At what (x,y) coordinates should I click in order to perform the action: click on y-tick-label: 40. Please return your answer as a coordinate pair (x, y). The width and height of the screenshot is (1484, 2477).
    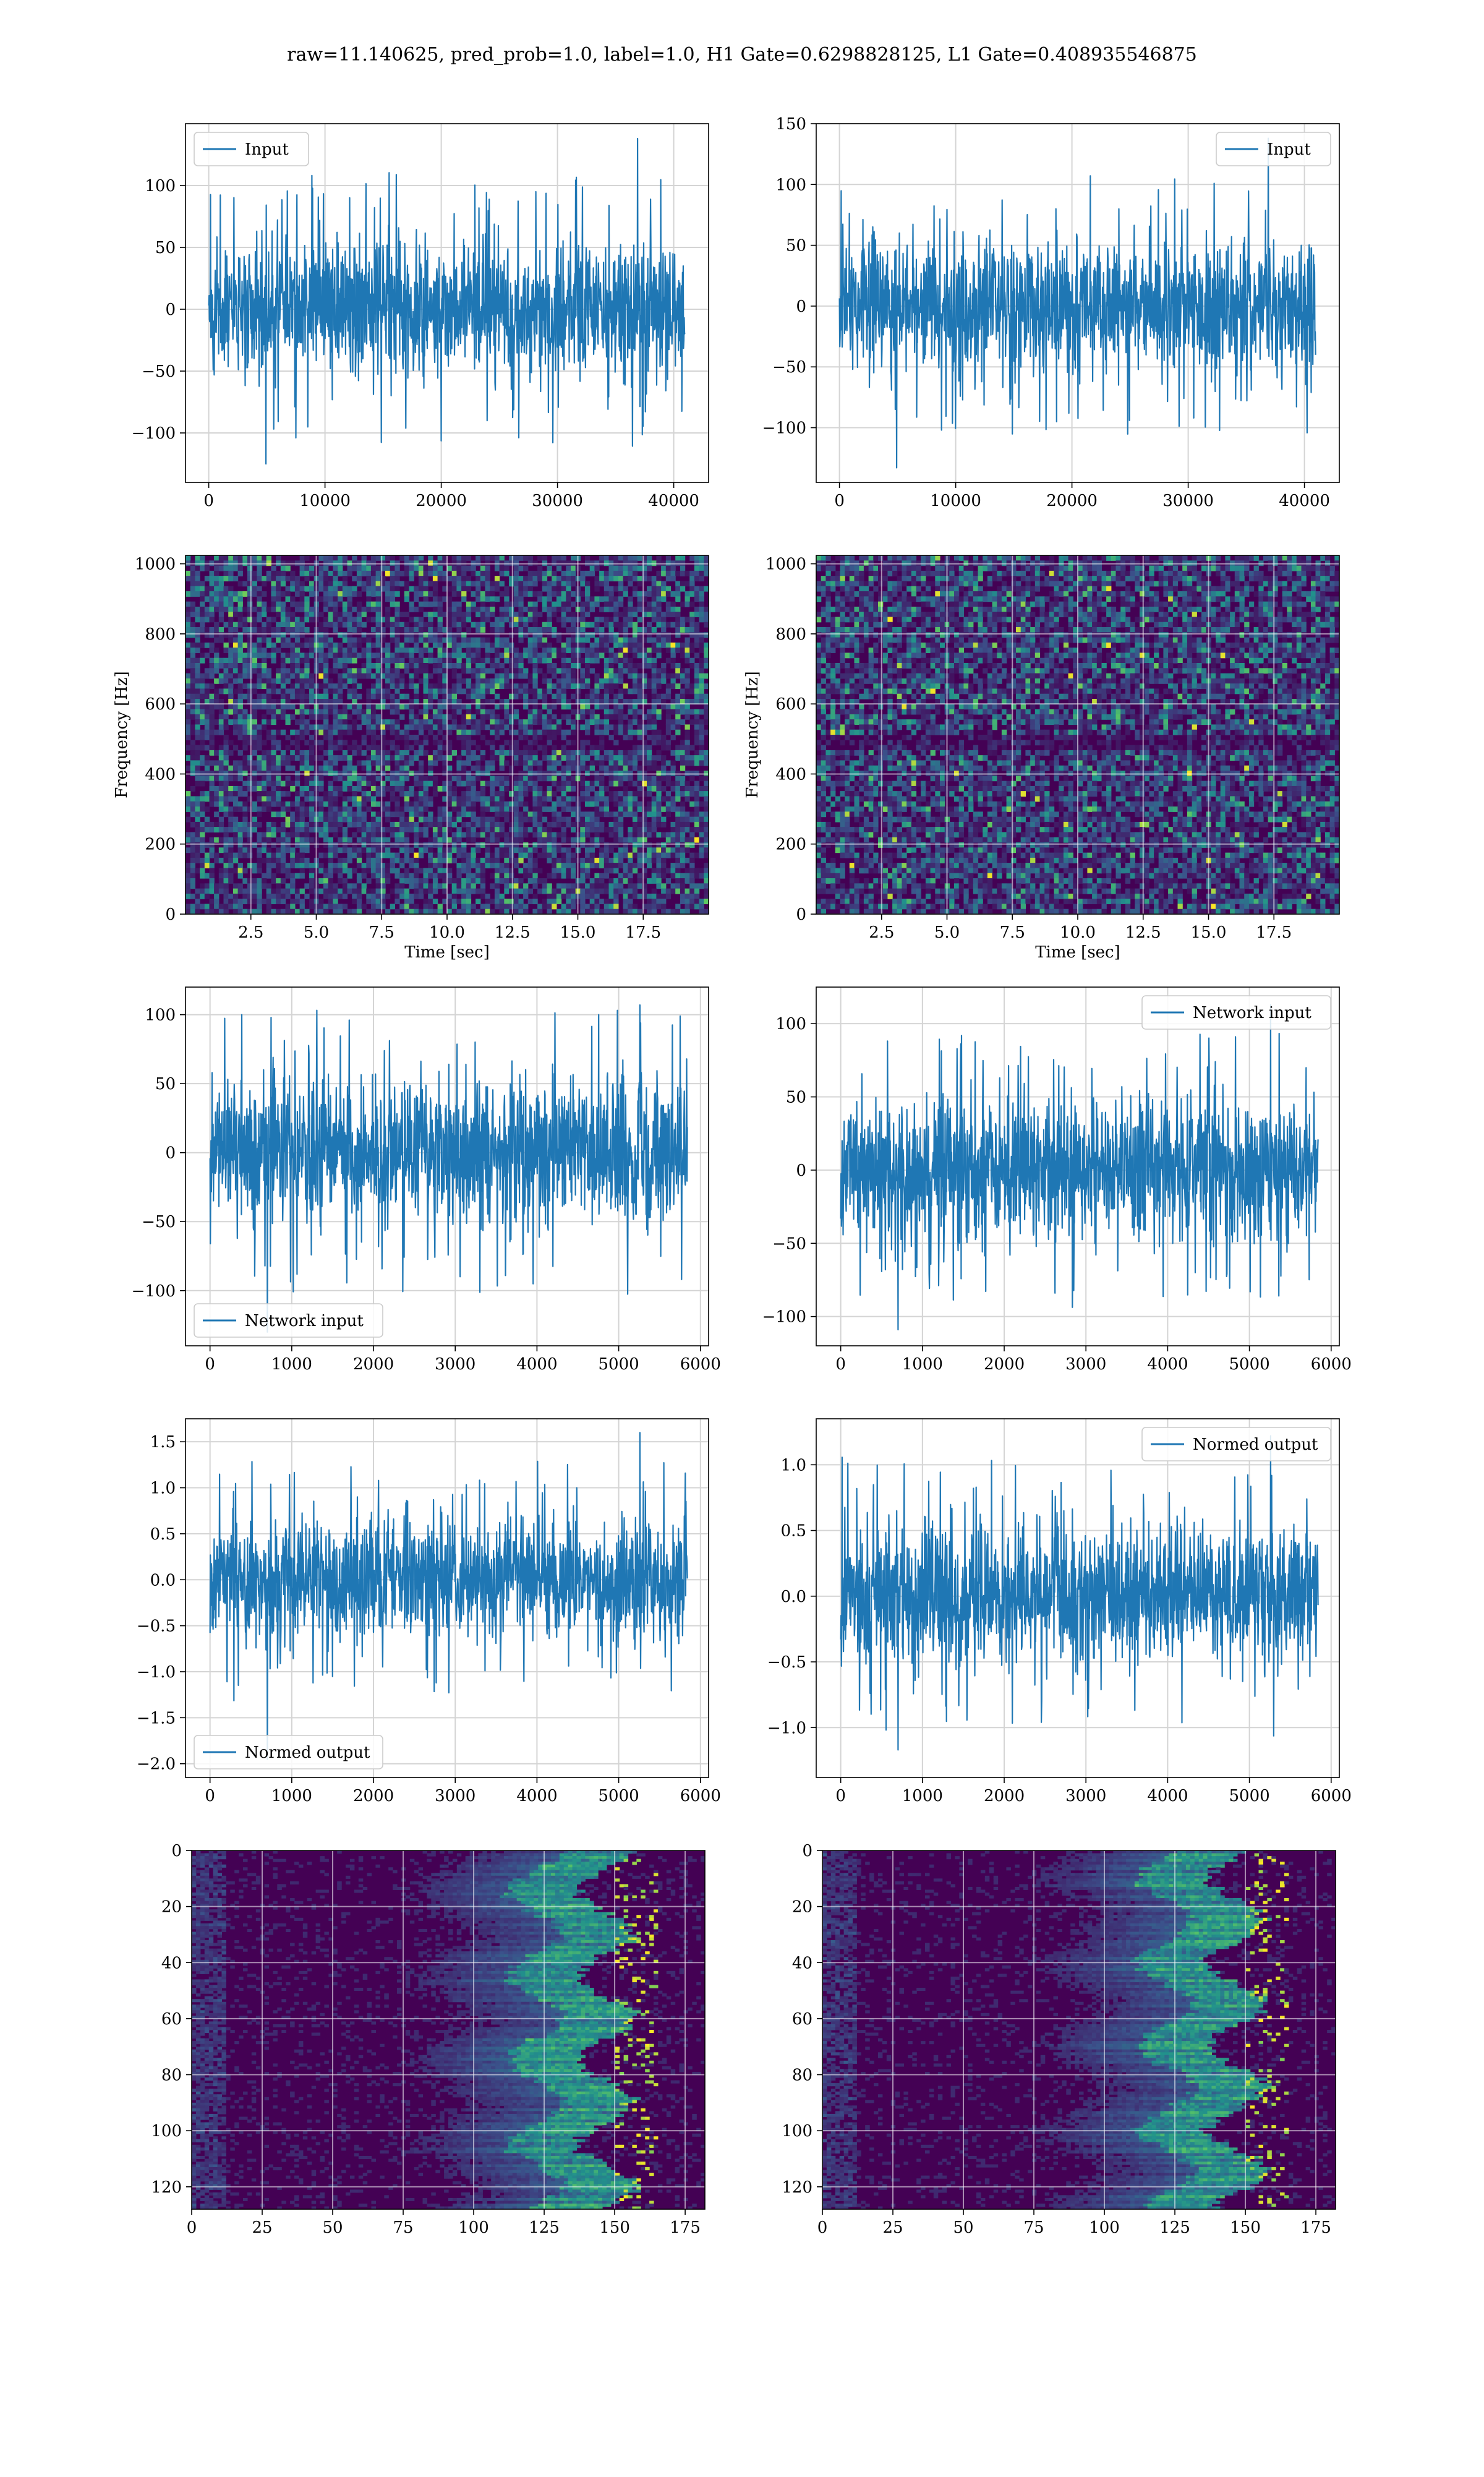
    Looking at the image, I should click on (802, 1963).